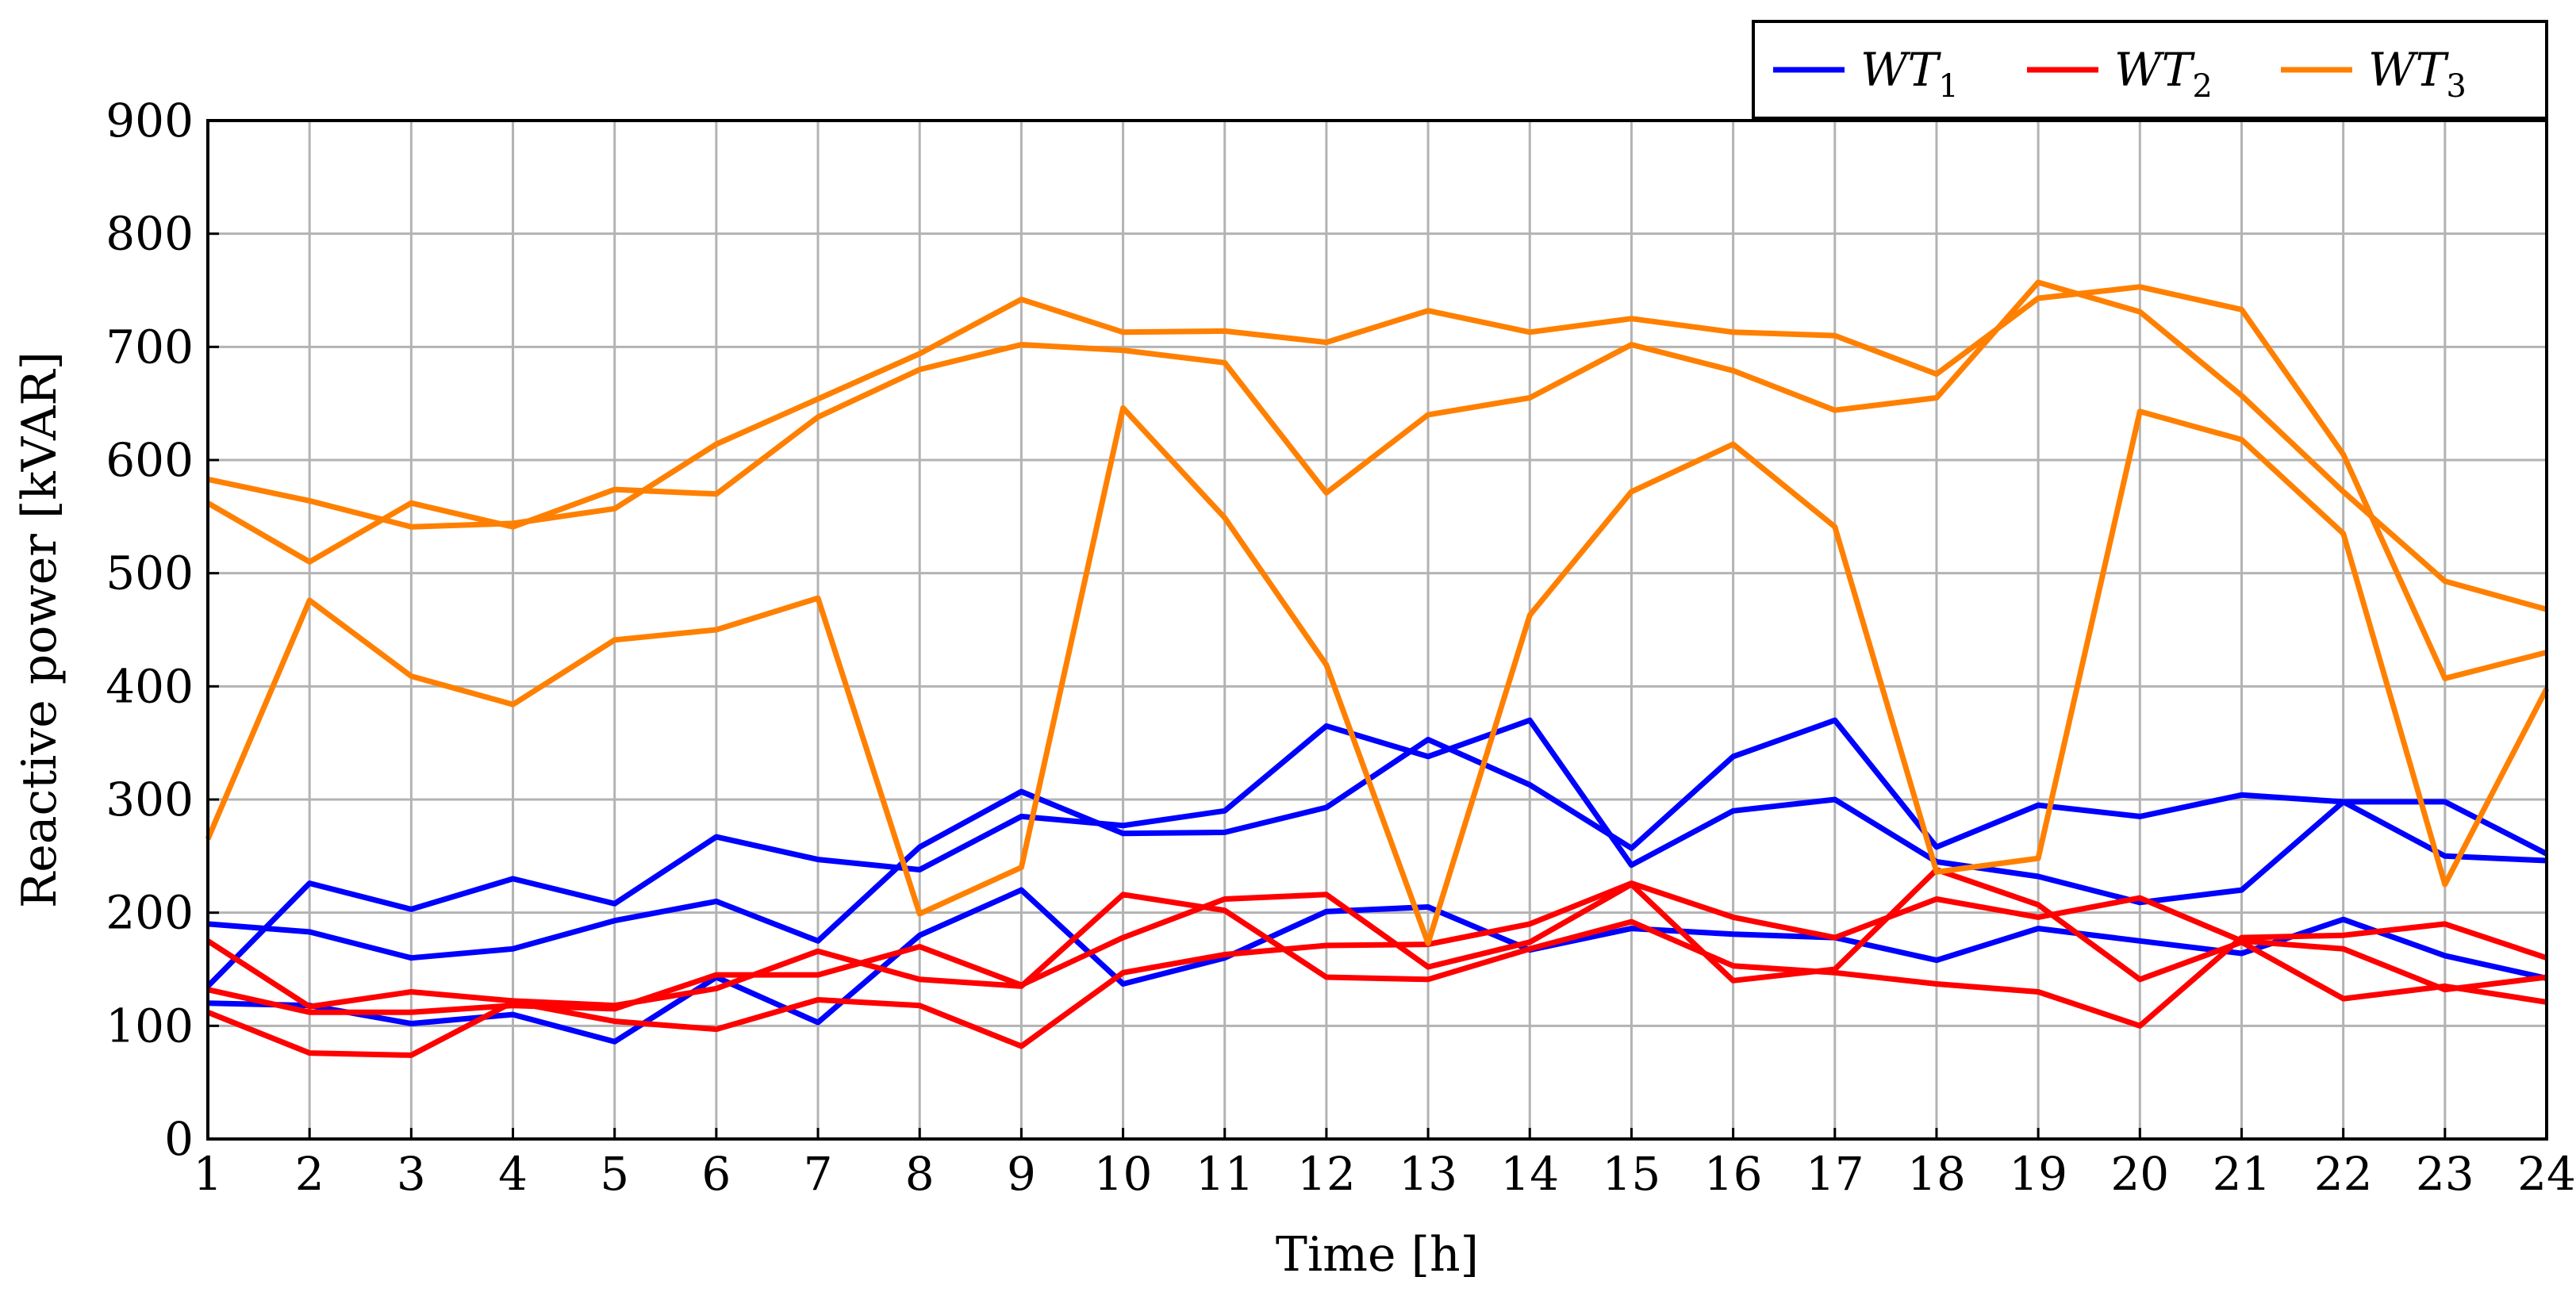  Describe the element at coordinates (2343, 1174) in the screenshot. I see `x-tick-label: 22` at that location.